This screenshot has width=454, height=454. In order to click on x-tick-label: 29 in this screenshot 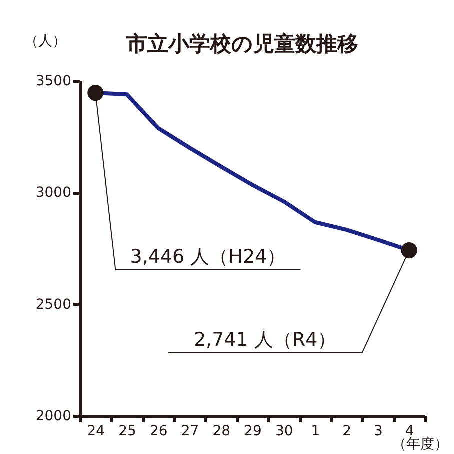, I will do `click(253, 432)`.